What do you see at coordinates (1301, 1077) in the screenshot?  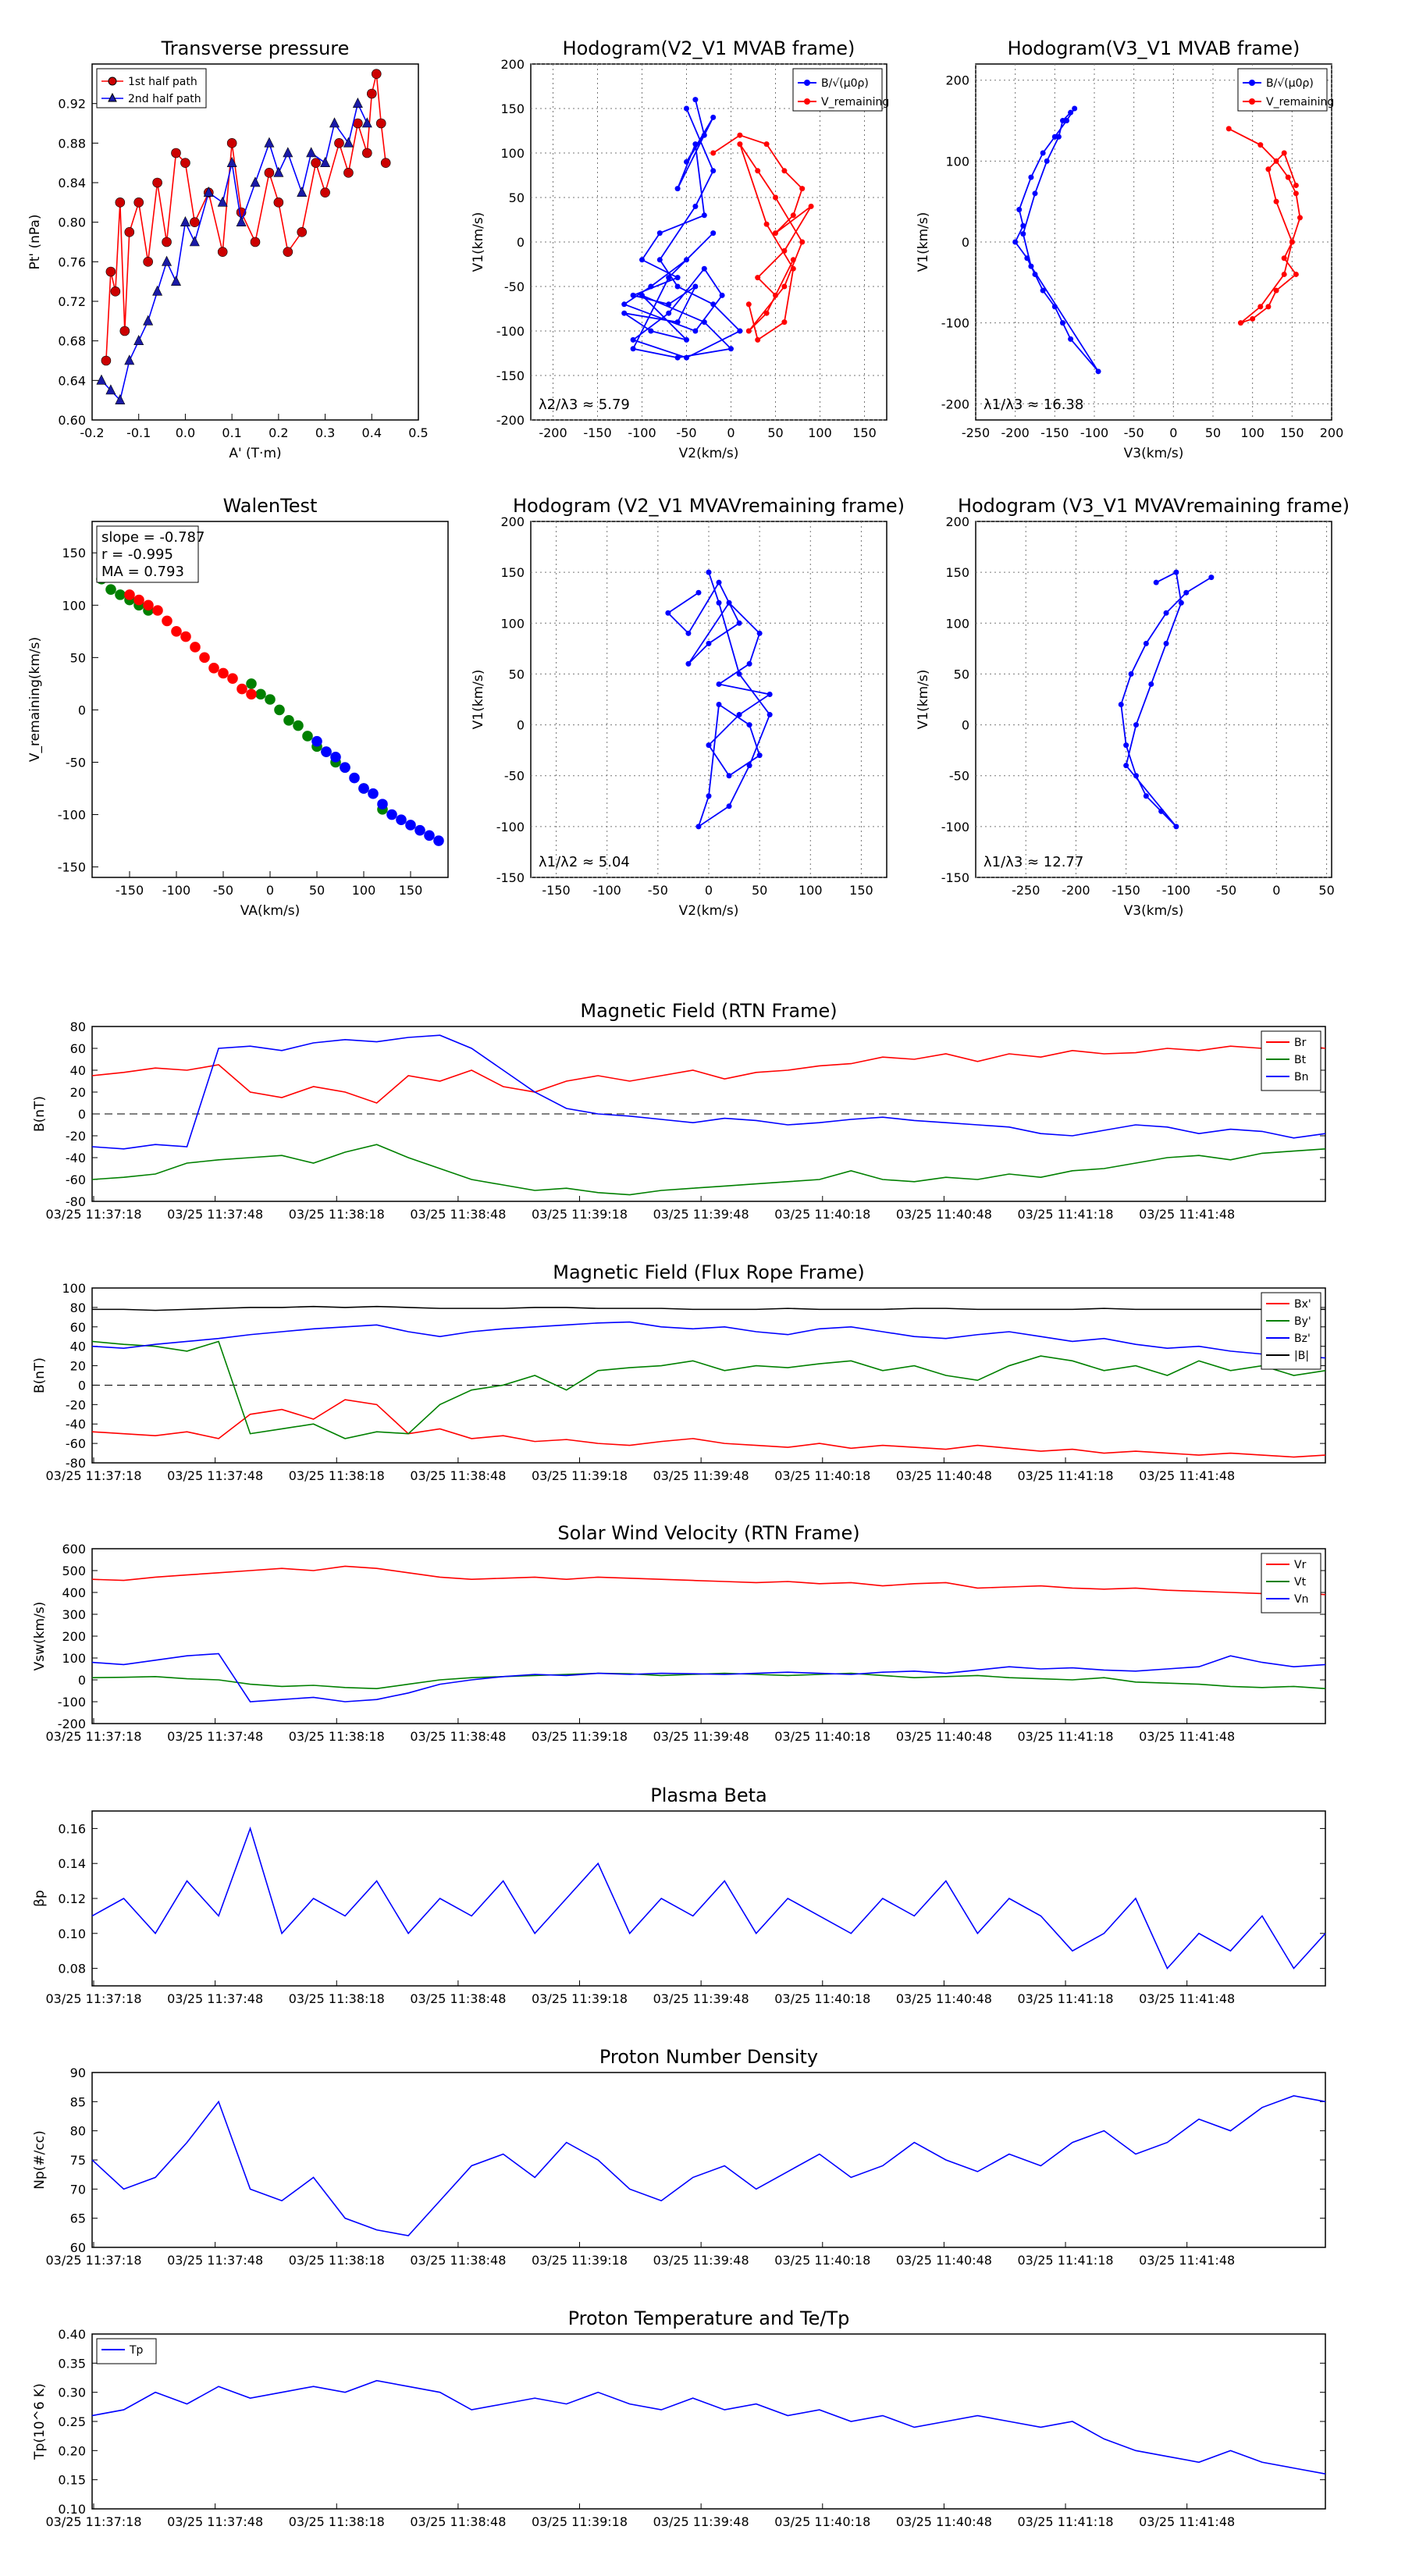 I see `legend-label: Bn` at bounding box center [1301, 1077].